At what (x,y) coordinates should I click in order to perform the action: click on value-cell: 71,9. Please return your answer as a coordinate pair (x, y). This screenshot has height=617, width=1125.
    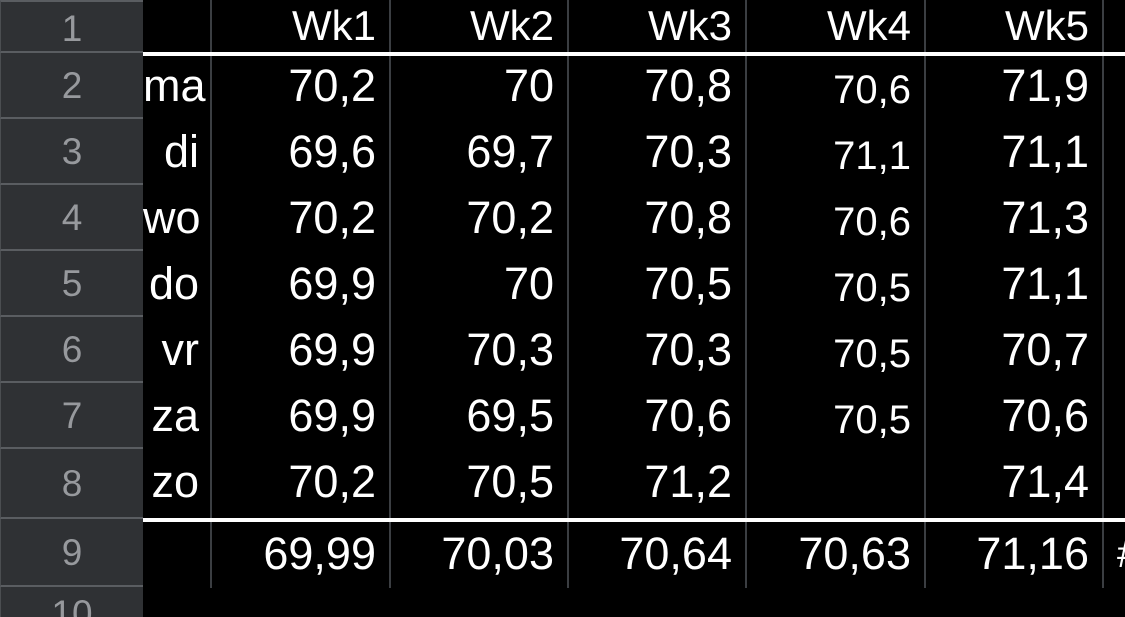
    Looking at the image, I should click on (1045, 85).